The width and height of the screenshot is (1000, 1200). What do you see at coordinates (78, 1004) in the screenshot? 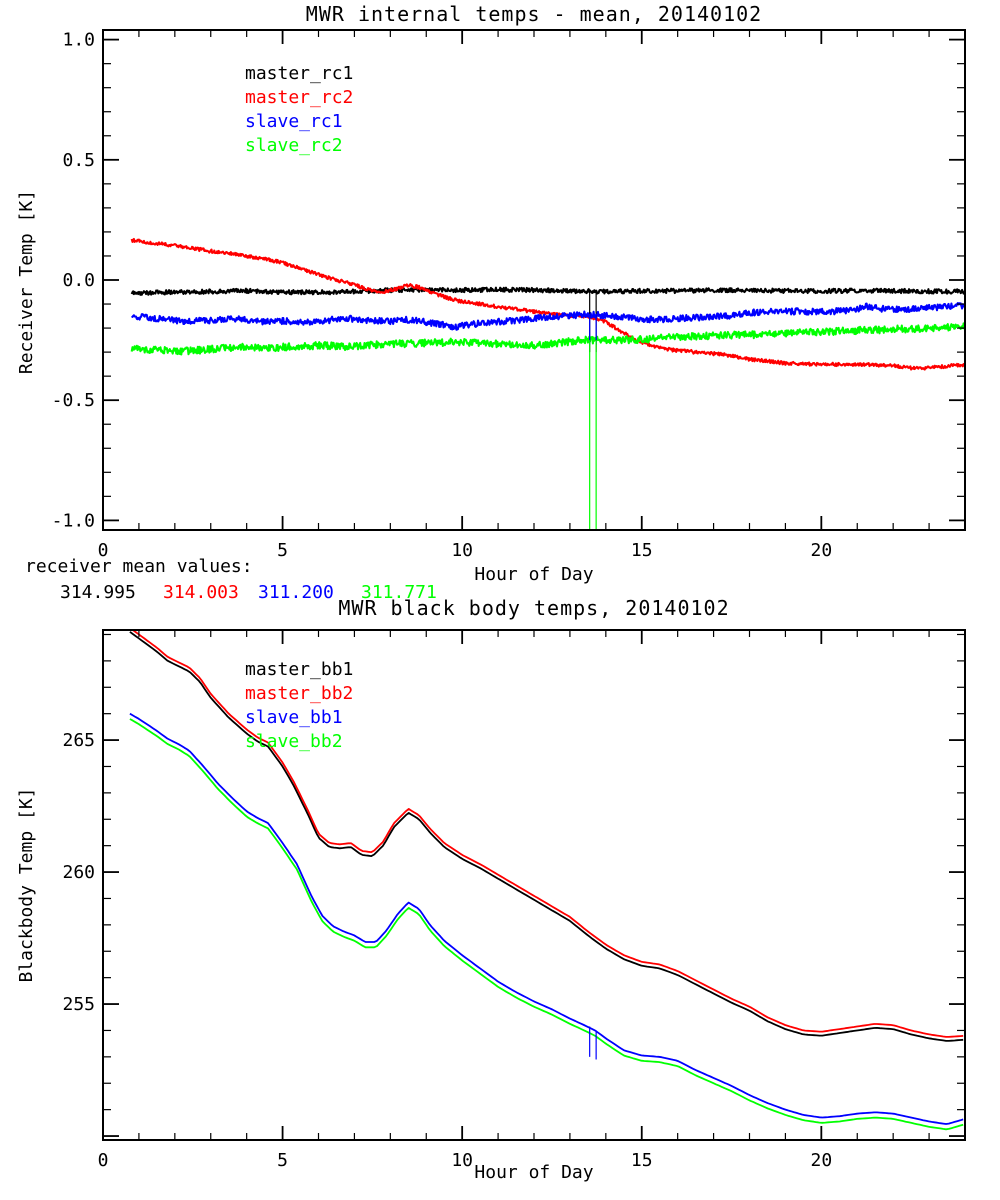
I see `blackbody-y-tick-label: 255` at bounding box center [78, 1004].